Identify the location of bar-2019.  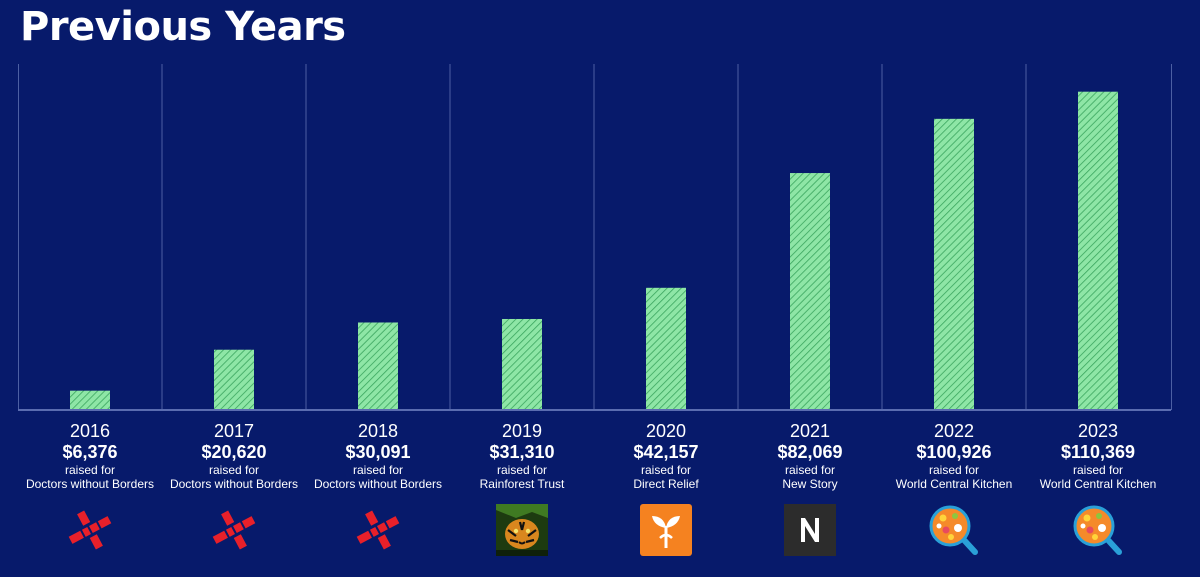
(522, 363).